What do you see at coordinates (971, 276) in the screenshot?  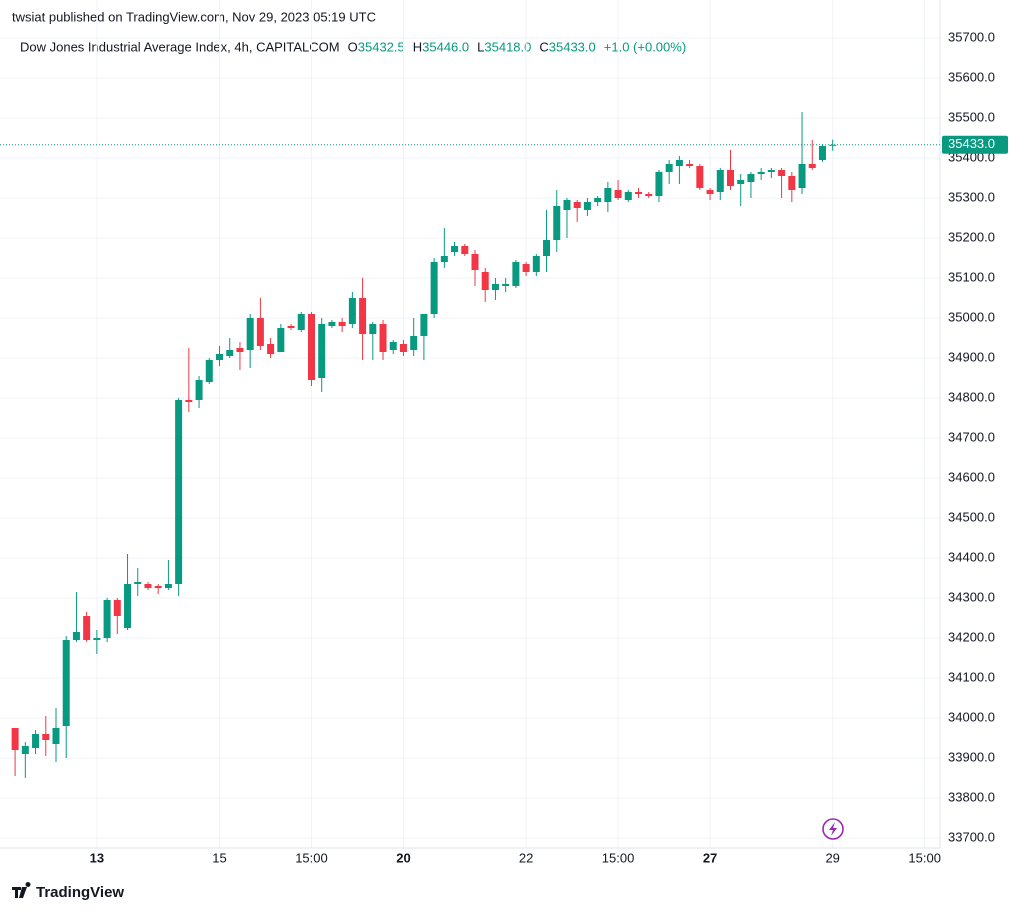 I see `y-tick-label: 35100.0` at bounding box center [971, 276].